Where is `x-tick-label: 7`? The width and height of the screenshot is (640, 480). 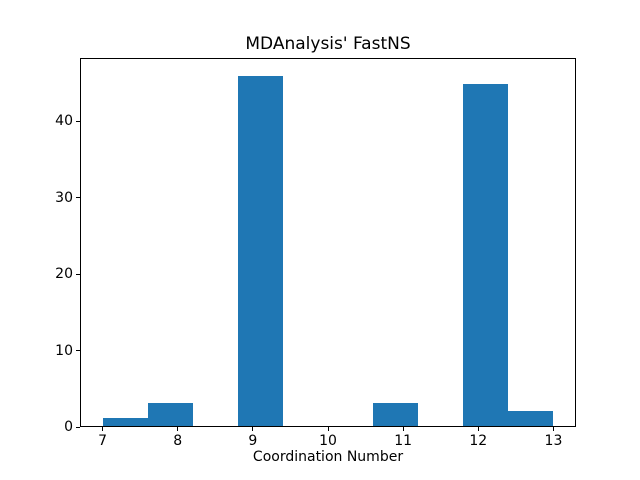 x-tick-label: 7 is located at coordinates (102, 441).